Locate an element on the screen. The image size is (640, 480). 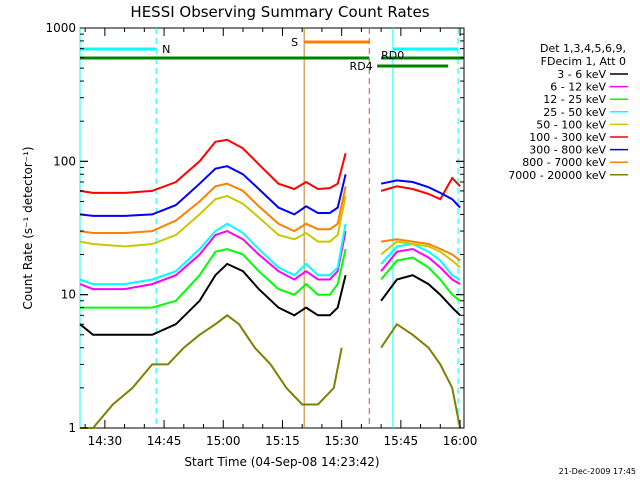
legend-label-5: 100 - 300 keV is located at coordinates (567, 137).